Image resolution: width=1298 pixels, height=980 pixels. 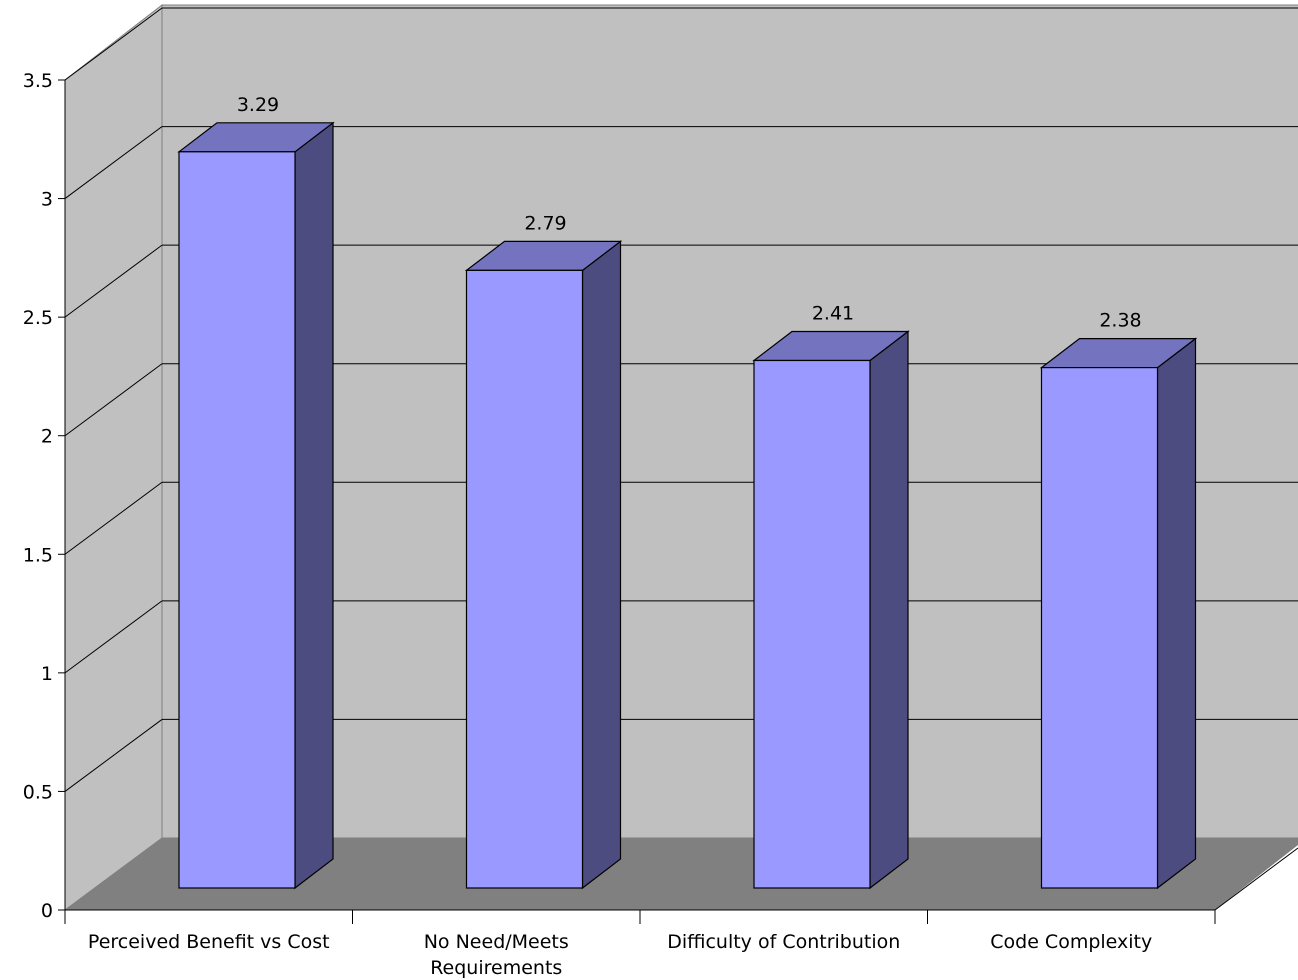 What do you see at coordinates (47, 200) in the screenshot?
I see `y-tick-label: 3` at bounding box center [47, 200].